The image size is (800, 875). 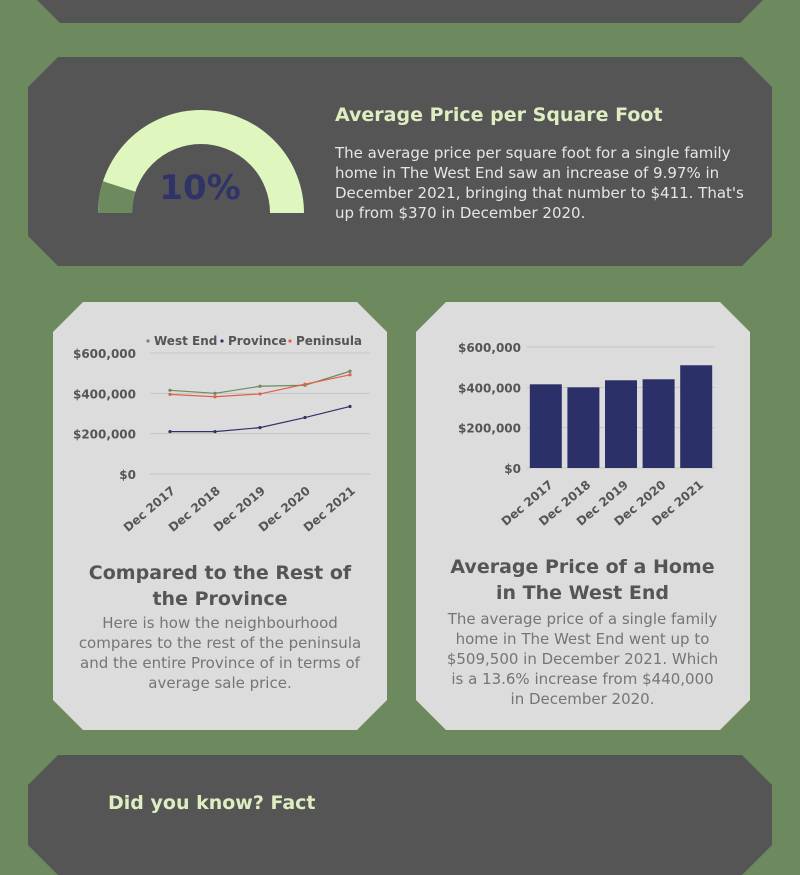 I want to click on bottom-band-title: Did you know? Fact, so click(x=212, y=803).